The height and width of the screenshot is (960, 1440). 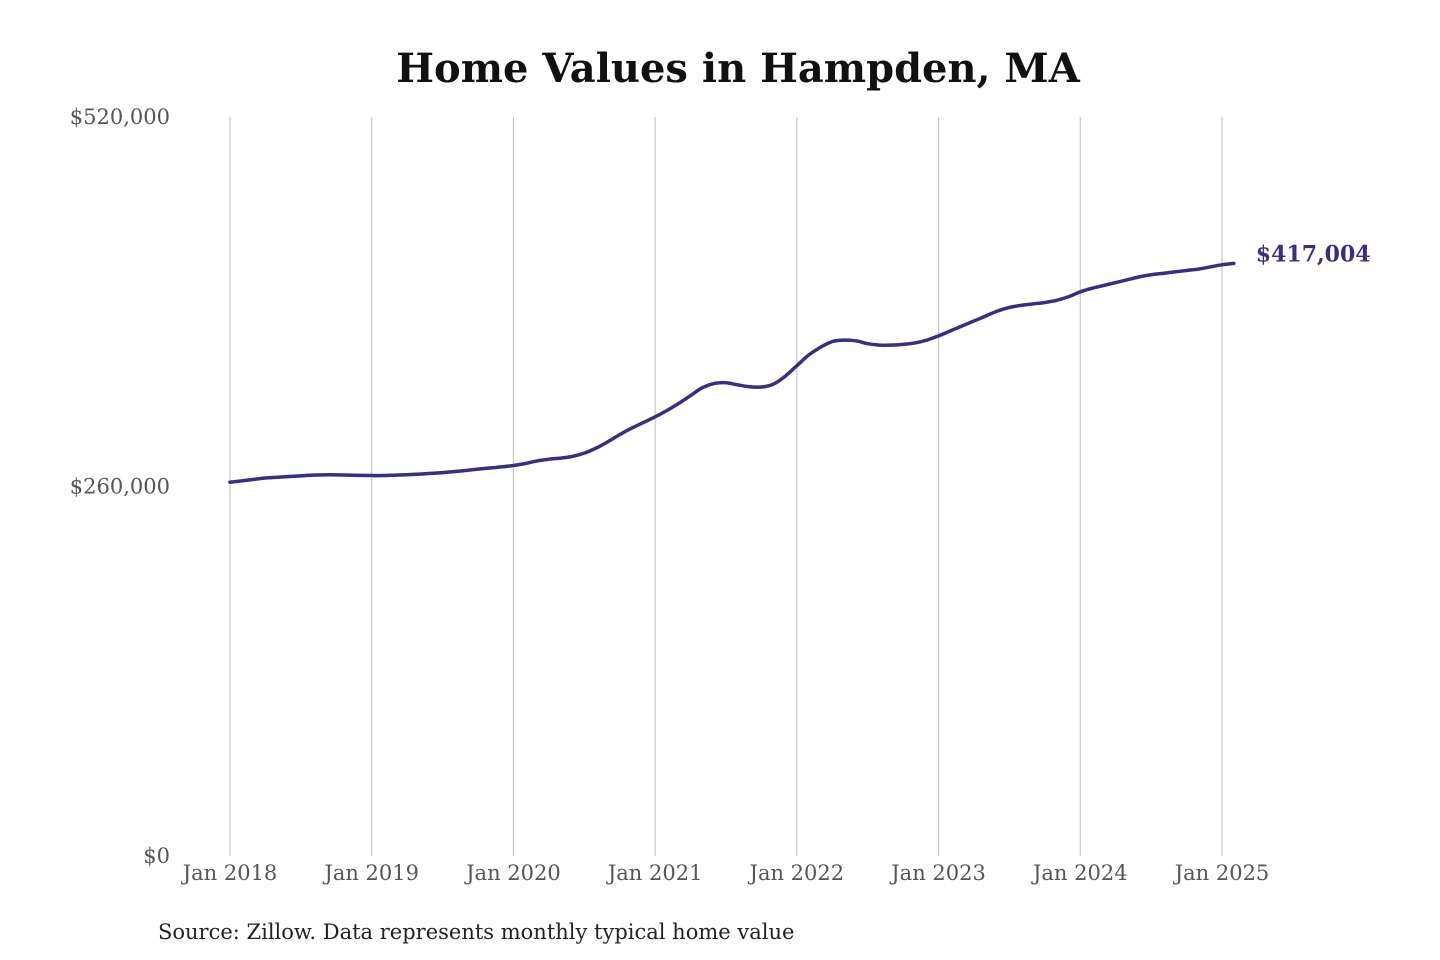 What do you see at coordinates (1221, 873) in the screenshot?
I see `x-tick-label: Jan 2025` at bounding box center [1221, 873].